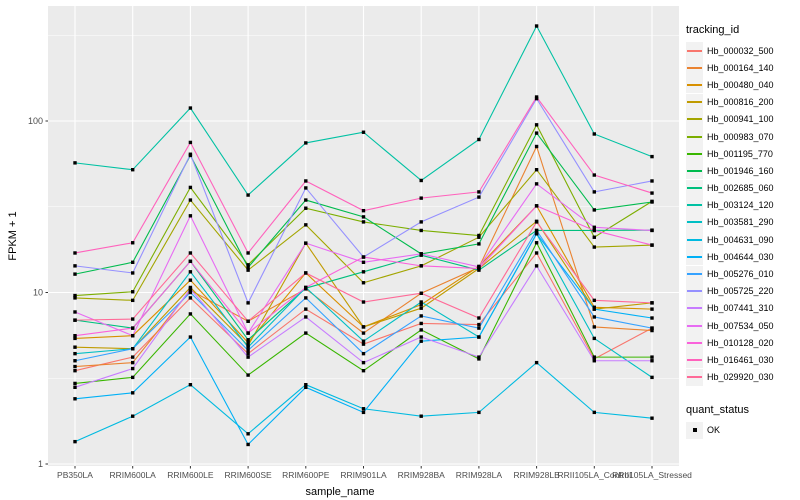 Image resolution: width=800 pixels, height=500 pixels. I want to click on legend-label: Hb_007441_310, so click(740, 308).